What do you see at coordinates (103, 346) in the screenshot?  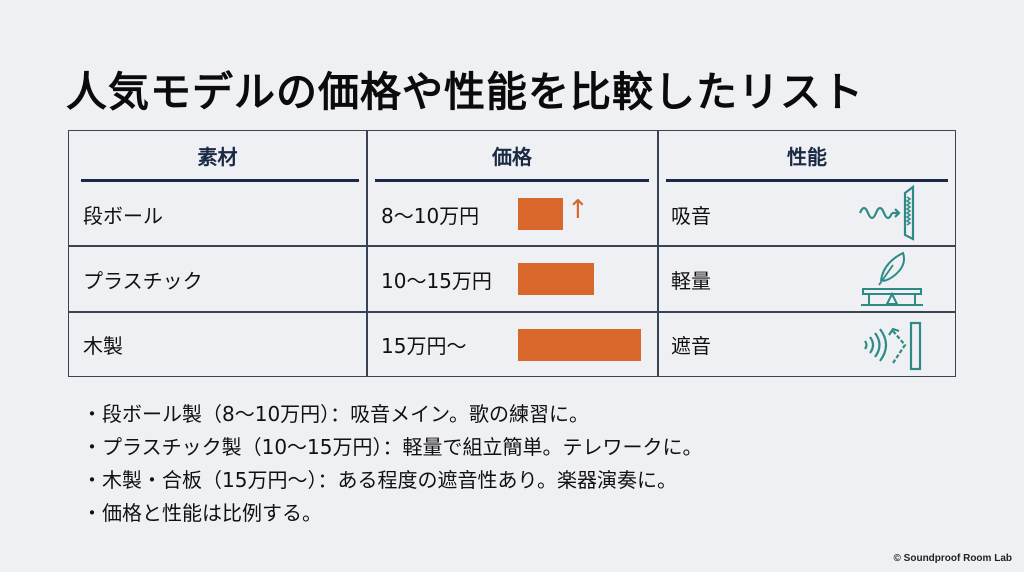 I see `material-cell: 木製` at bounding box center [103, 346].